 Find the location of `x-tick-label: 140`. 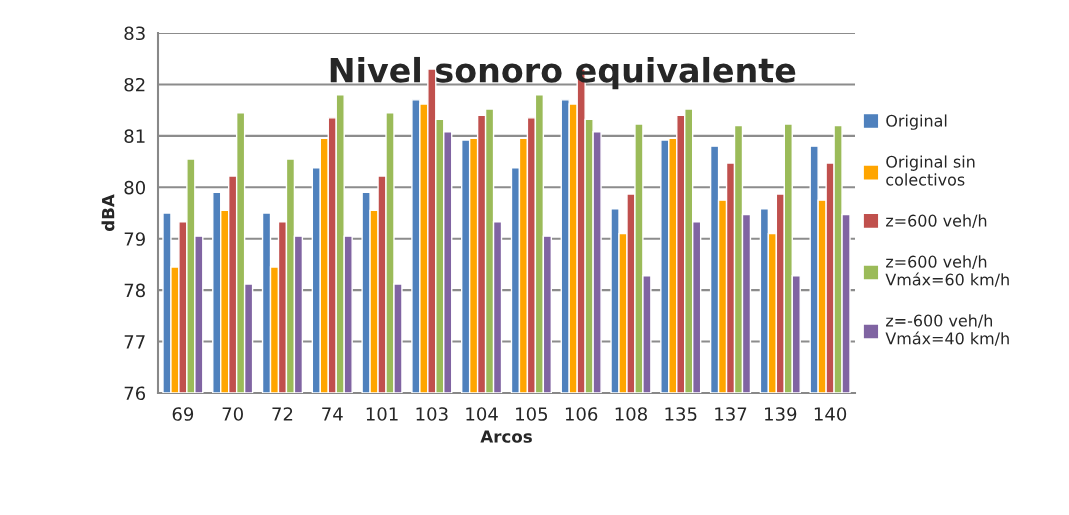

x-tick-label: 140 is located at coordinates (830, 414).